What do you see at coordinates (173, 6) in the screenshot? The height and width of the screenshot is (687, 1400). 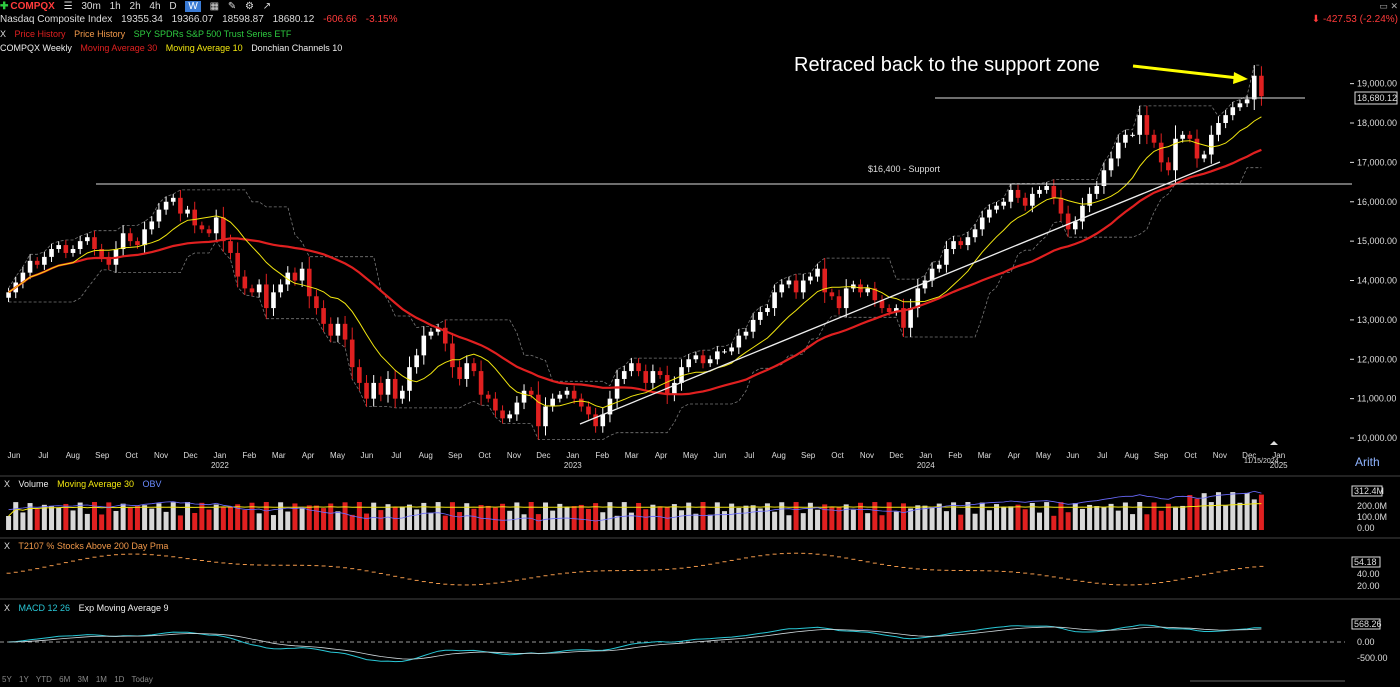 I see `timeframe-d: D` at bounding box center [173, 6].